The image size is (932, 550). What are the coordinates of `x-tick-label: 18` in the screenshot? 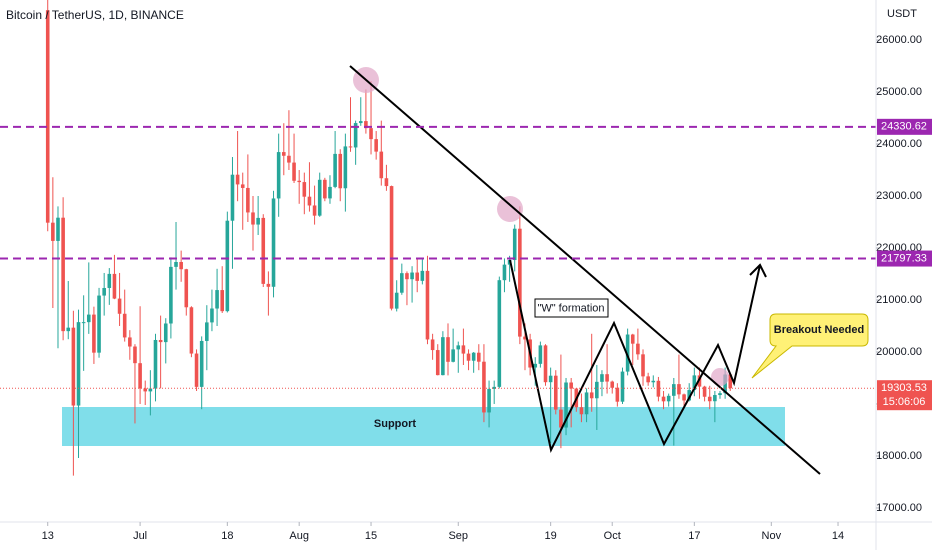 It's located at (227, 536).